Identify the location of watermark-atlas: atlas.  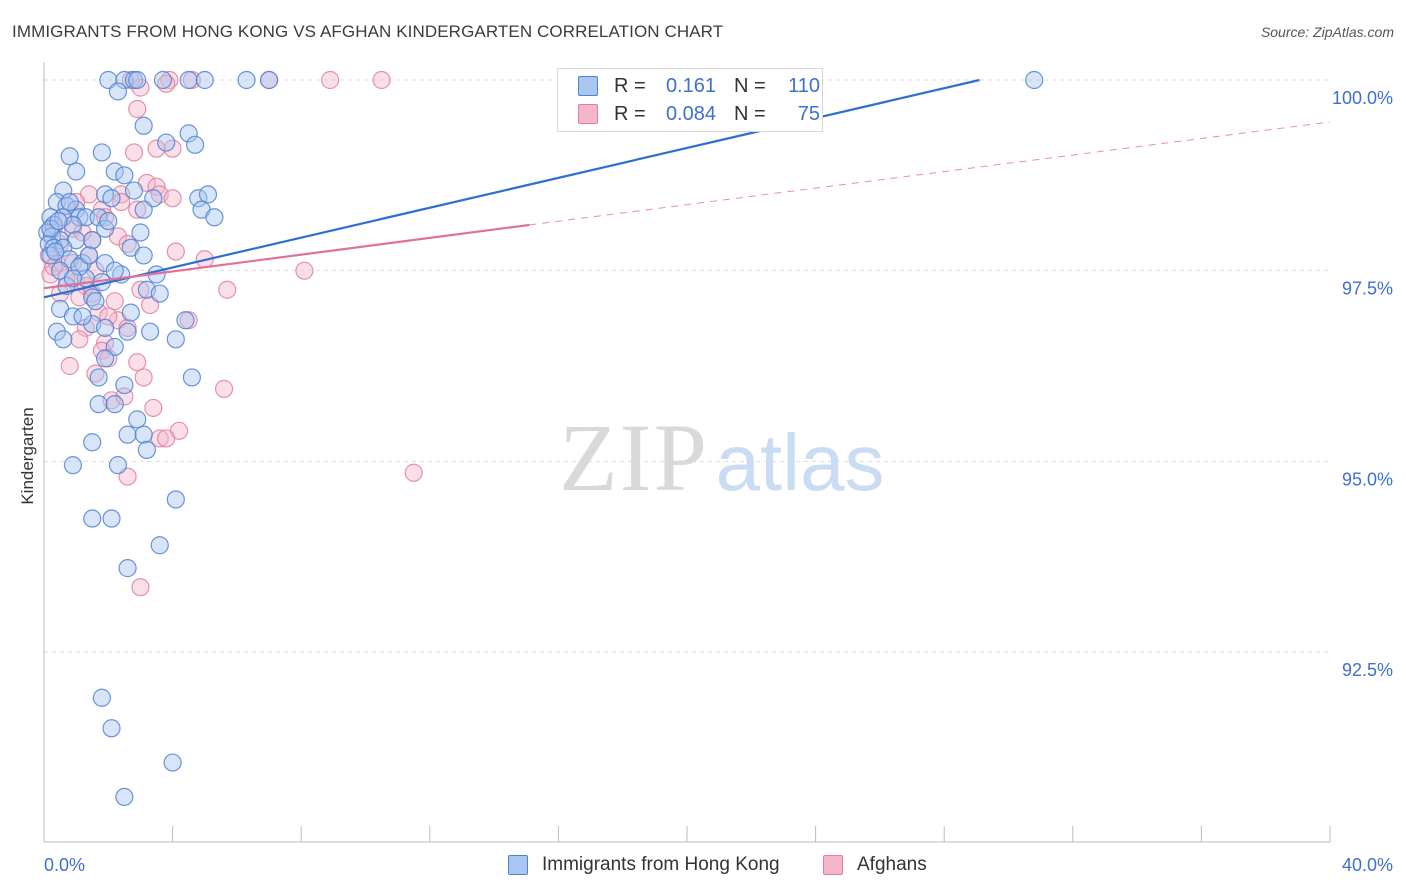
(800, 462).